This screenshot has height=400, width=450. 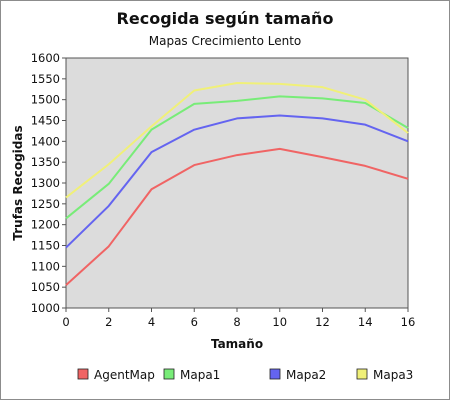 I want to click on y-tick-label: 1300, so click(x=45, y=183).